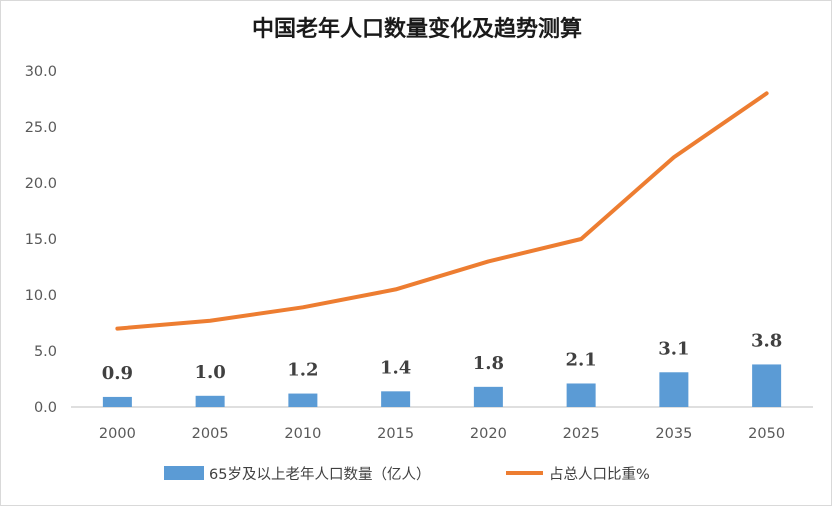 The height and width of the screenshot is (507, 832). What do you see at coordinates (45, 408) in the screenshot?
I see `y-tick-label: 0.0` at bounding box center [45, 408].